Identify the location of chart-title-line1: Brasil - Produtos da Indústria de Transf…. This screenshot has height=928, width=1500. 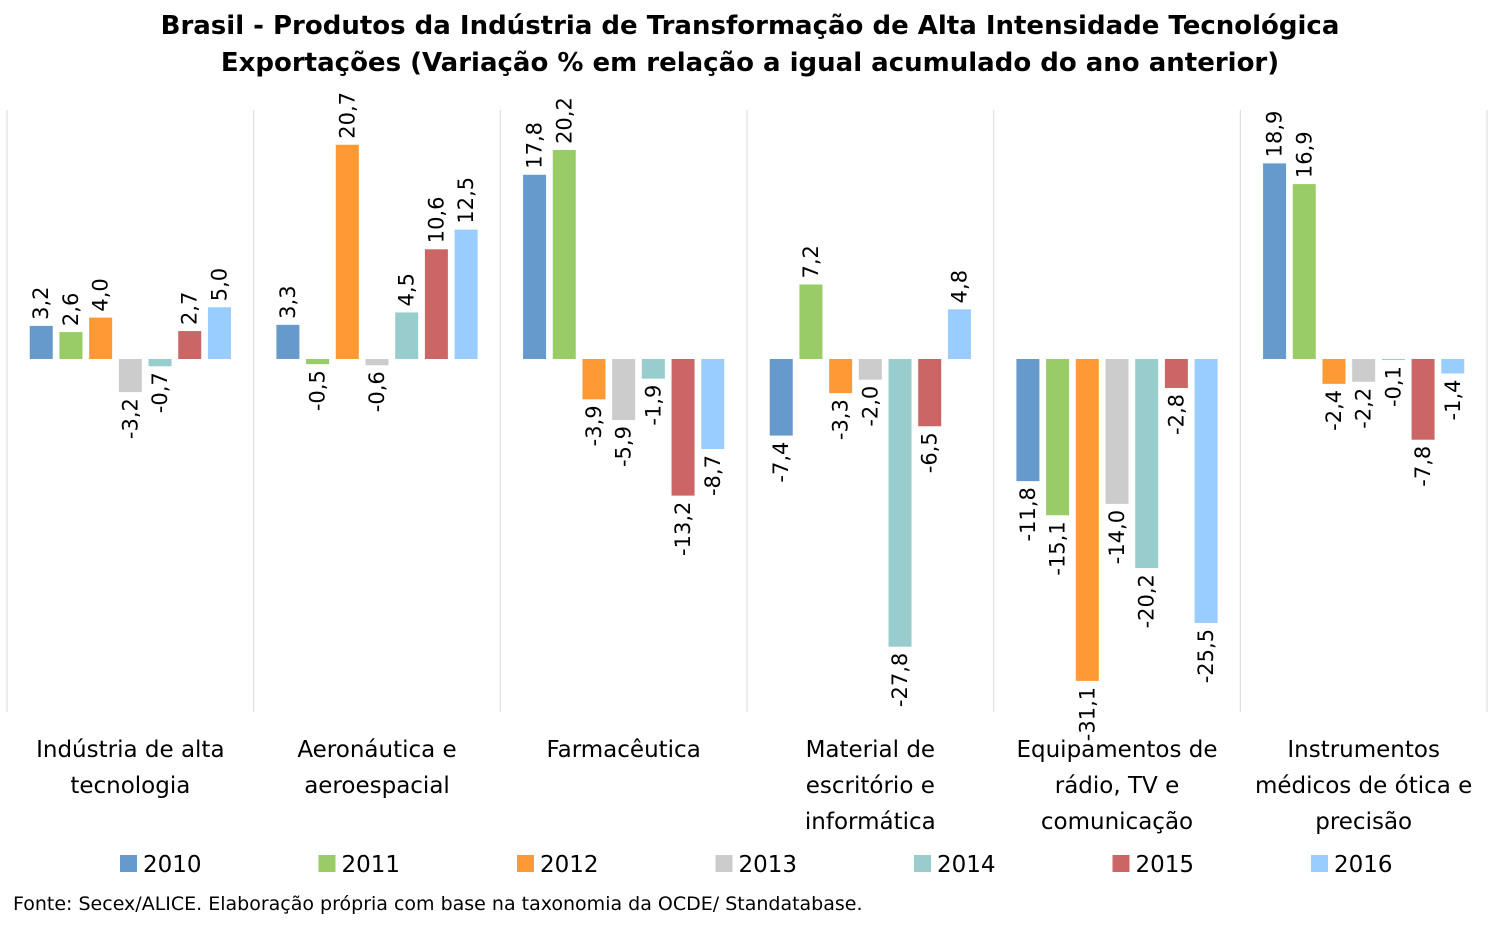
(750, 26).